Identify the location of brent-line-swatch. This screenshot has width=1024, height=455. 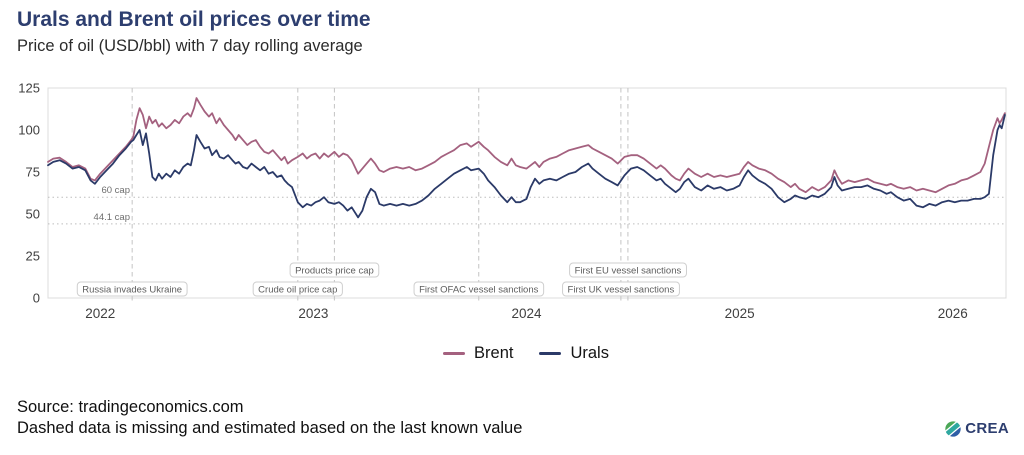
(454, 353).